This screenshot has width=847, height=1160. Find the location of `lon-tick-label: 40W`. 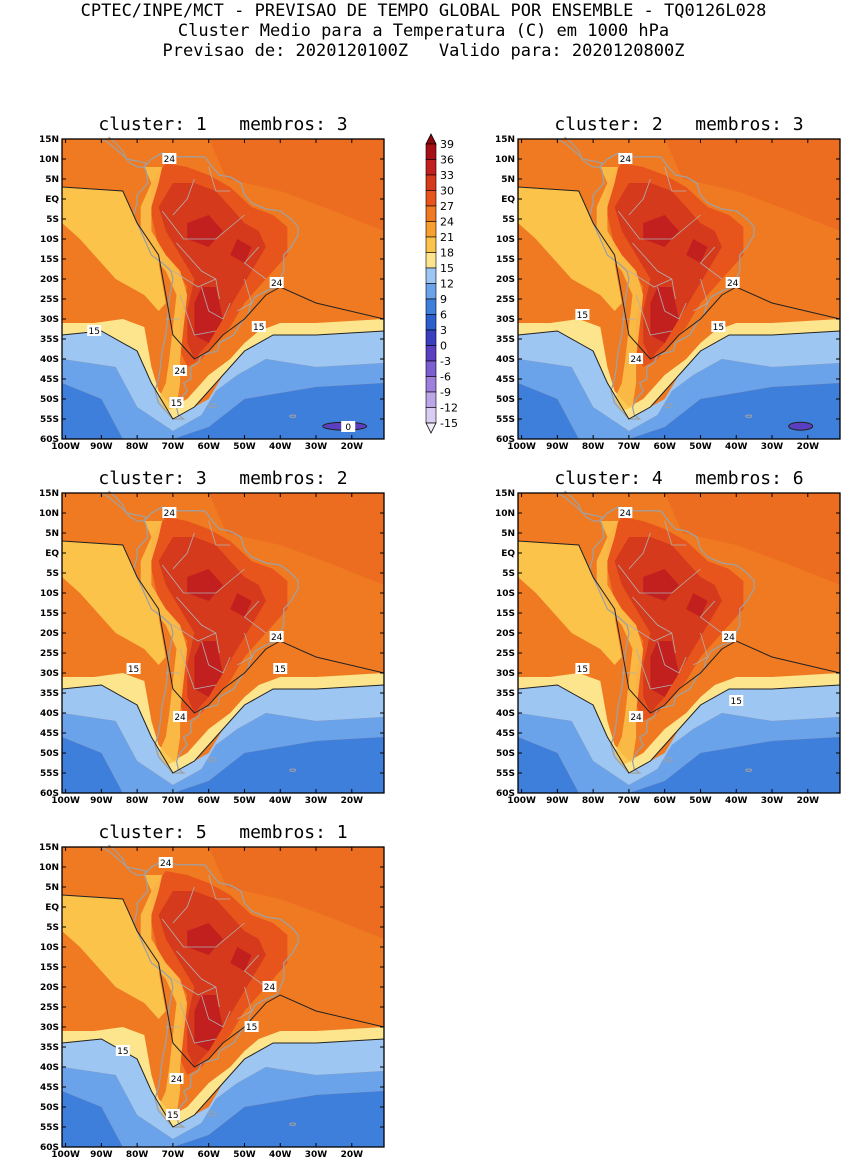

lon-tick-label: 40W is located at coordinates (736, 447).